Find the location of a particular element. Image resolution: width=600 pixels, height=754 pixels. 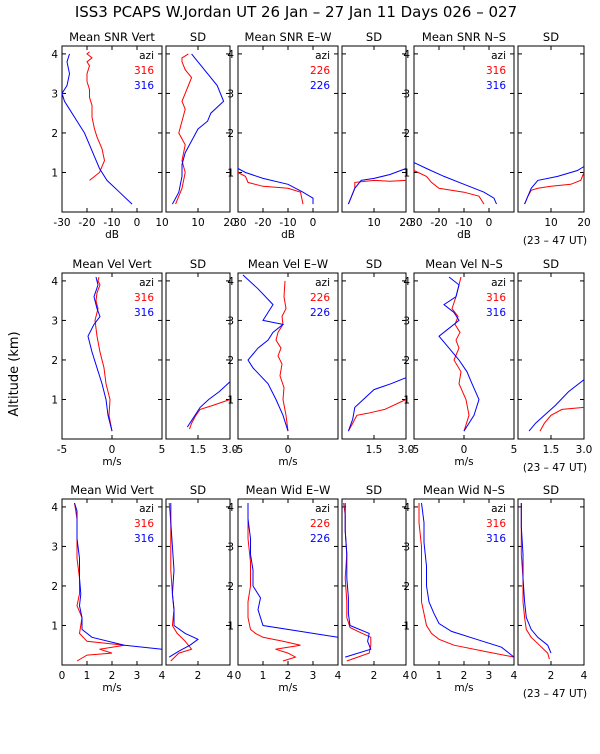

y-axis-label: Altitude (km) is located at coordinates (14, 373).